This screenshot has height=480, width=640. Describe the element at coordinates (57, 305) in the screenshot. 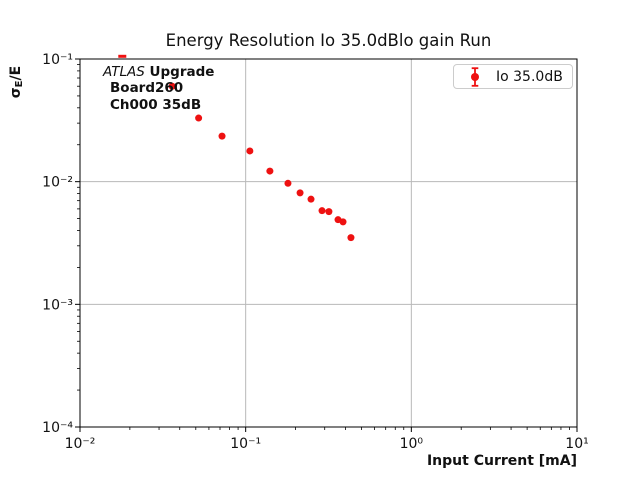

I see `y-tick-label: 10⁻³` at that location.